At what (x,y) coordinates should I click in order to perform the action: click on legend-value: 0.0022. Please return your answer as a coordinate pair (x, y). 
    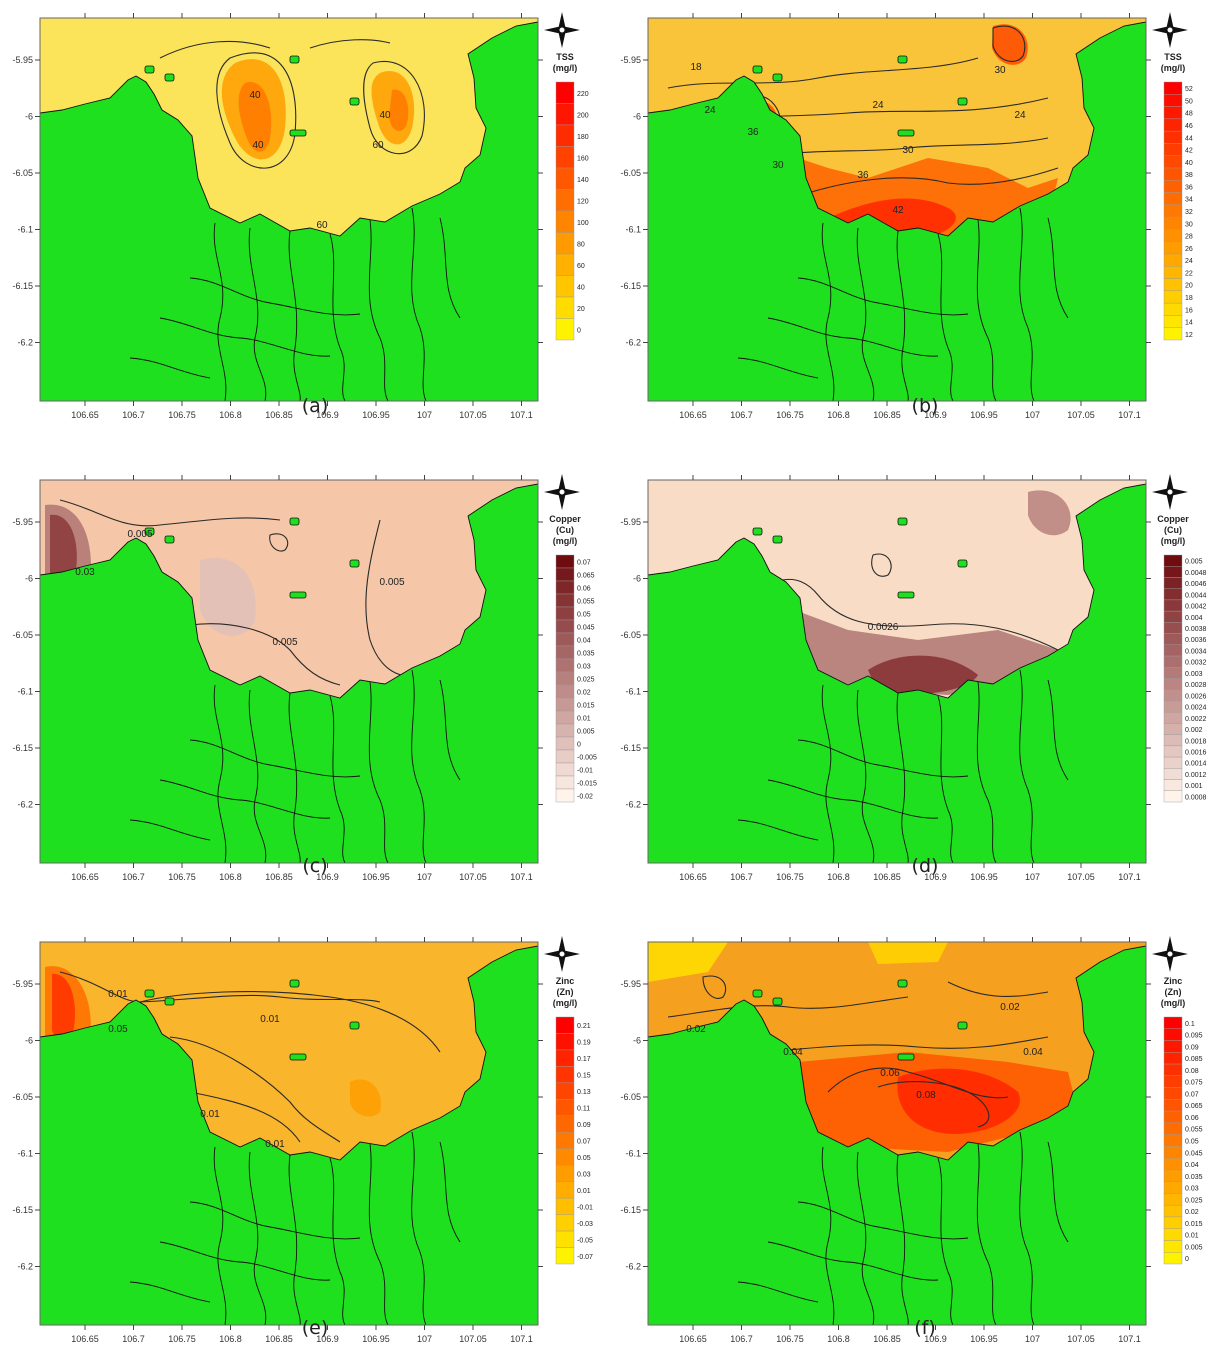
    Looking at the image, I should click on (1196, 719).